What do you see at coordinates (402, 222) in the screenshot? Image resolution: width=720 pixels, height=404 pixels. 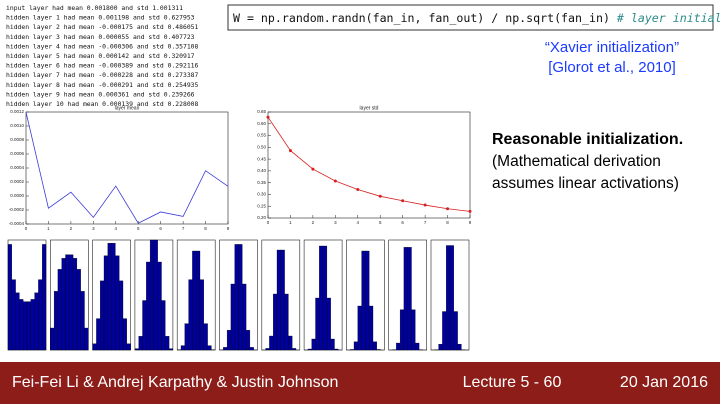 I see `x-tick-label: 6` at bounding box center [402, 222].